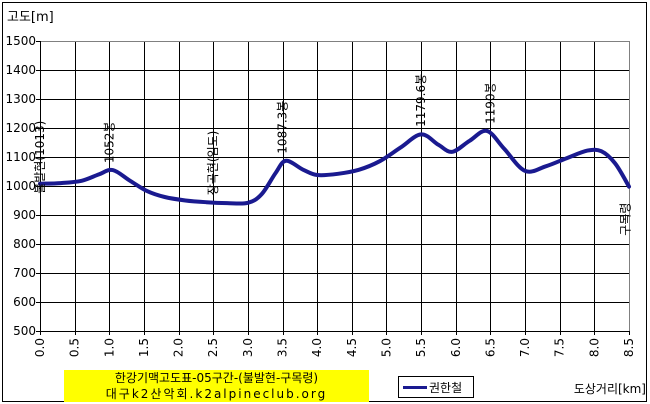  What do you see at coordinates (283, 127) in the screenshot?
I see `point-annotation: 1087.3봉` at bounding box center [283, 127].